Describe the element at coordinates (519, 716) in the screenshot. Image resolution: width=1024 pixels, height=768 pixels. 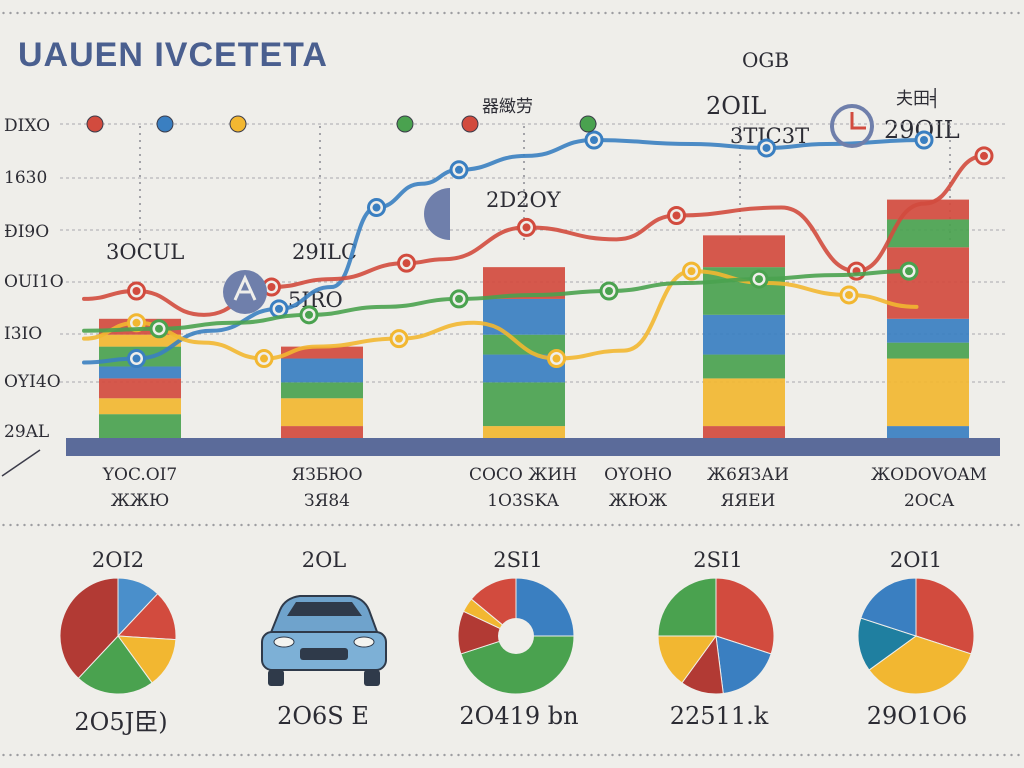
I see `pie-bottom-label: 2O419 bn` at that location.